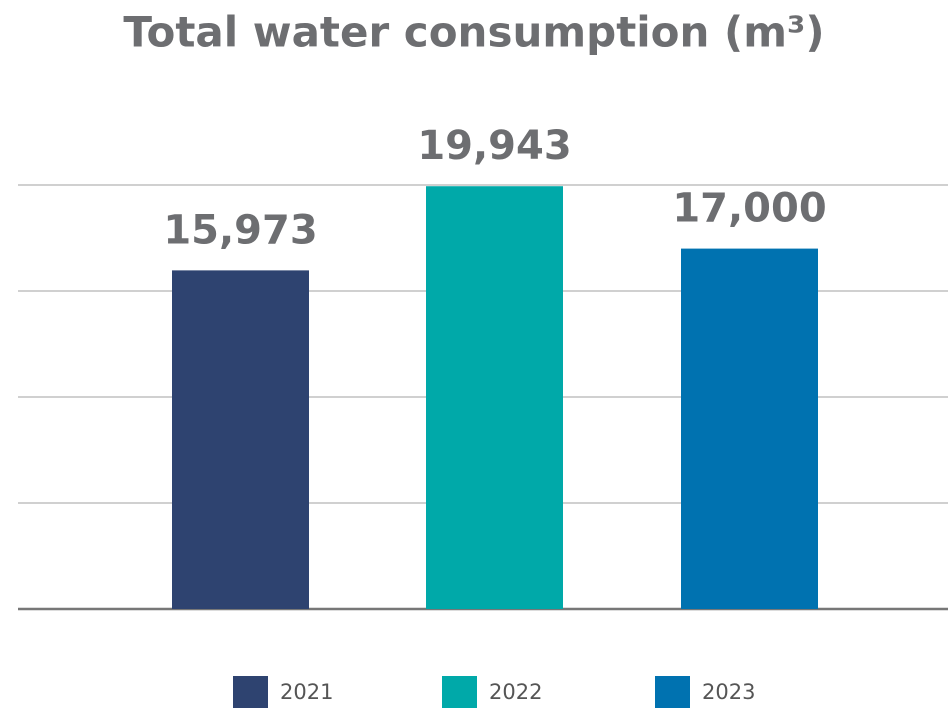 This screenshot has height=709, width=948. I want to click on legend-label: 2021, so click(306, 692).